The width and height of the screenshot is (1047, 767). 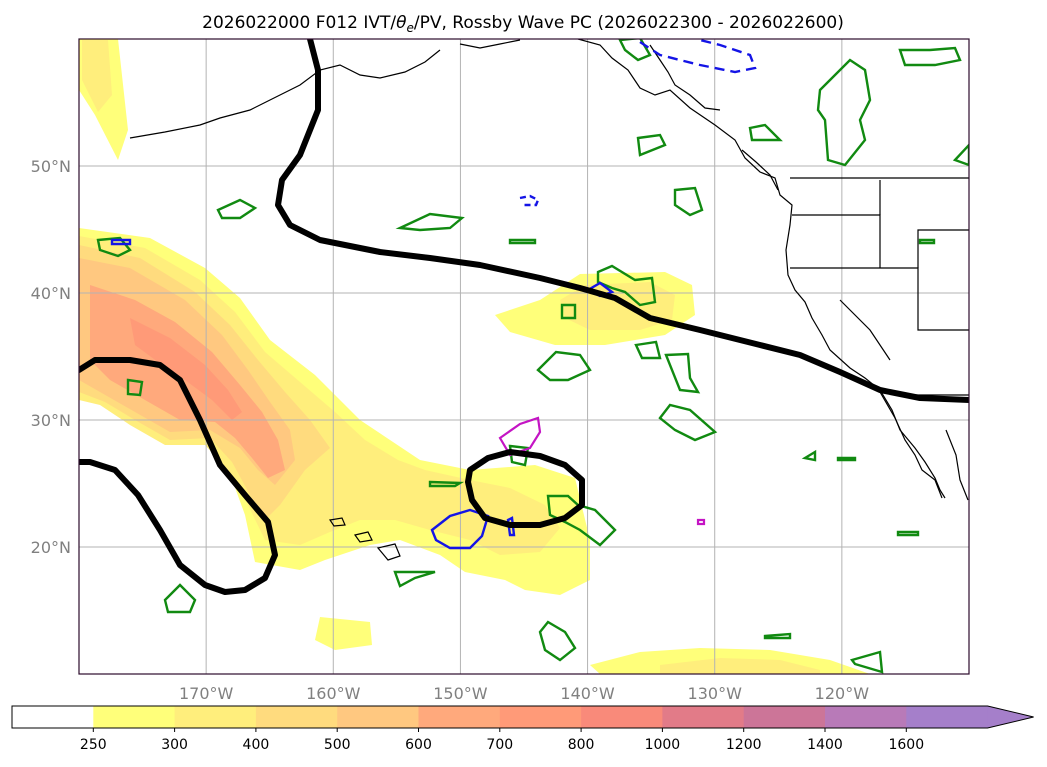 What do you see at coordinates (333, 693) in the screenshot?
I see `lon-tick-label: 160°W` at bounding box center [333, 693].